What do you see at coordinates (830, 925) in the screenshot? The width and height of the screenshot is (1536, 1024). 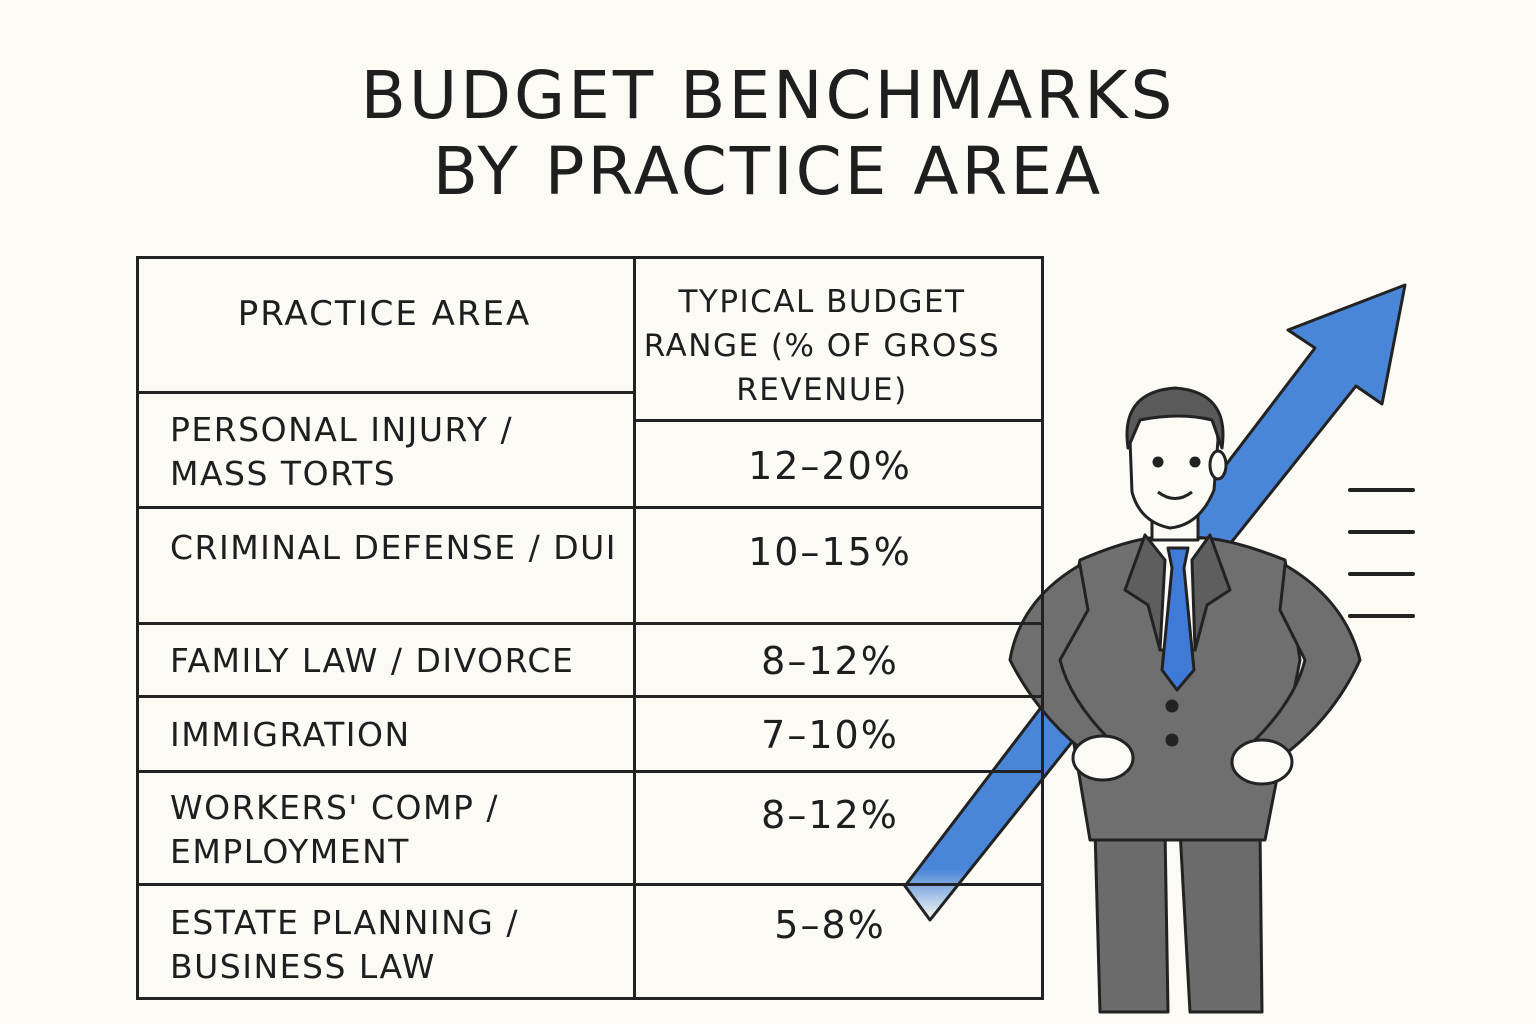 I see `budget-range-cell: 5–8%` at bounding box center [830, 925].